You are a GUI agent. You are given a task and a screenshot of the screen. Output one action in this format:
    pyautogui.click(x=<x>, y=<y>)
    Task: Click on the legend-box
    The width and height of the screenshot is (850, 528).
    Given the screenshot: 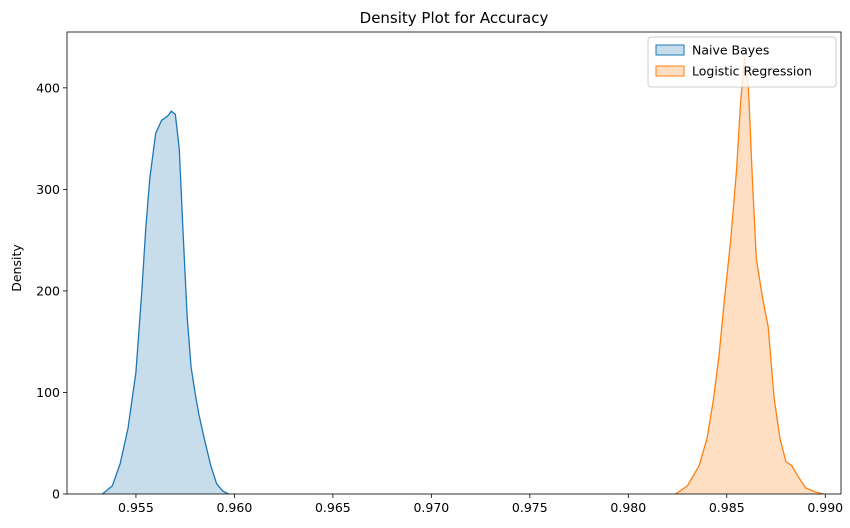 What is the action you would take?
    pyautogui.click(x=742, y=62)
    